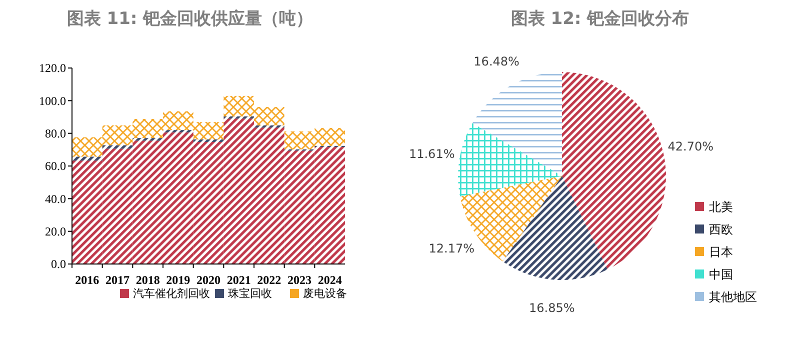  What do you see at coordinates (691, 147) in the screenshot?
I see `data-label: 42.70%` at bounding box center [691, 147].